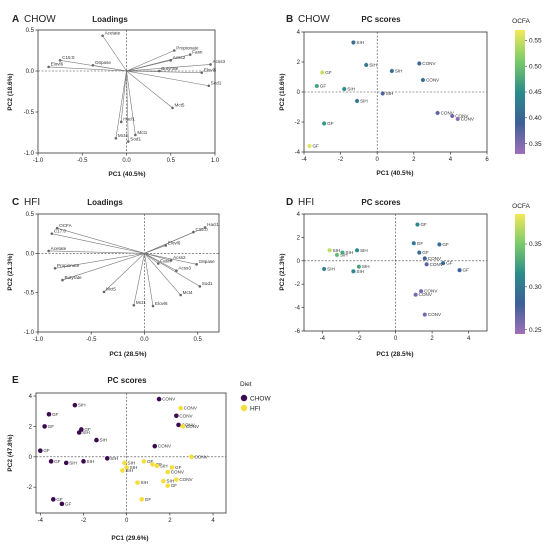  What do you see at coordinates (304, 160) in the screenshot?
I see `x-tick-label-b: -4` at bounding box center [304, 160].